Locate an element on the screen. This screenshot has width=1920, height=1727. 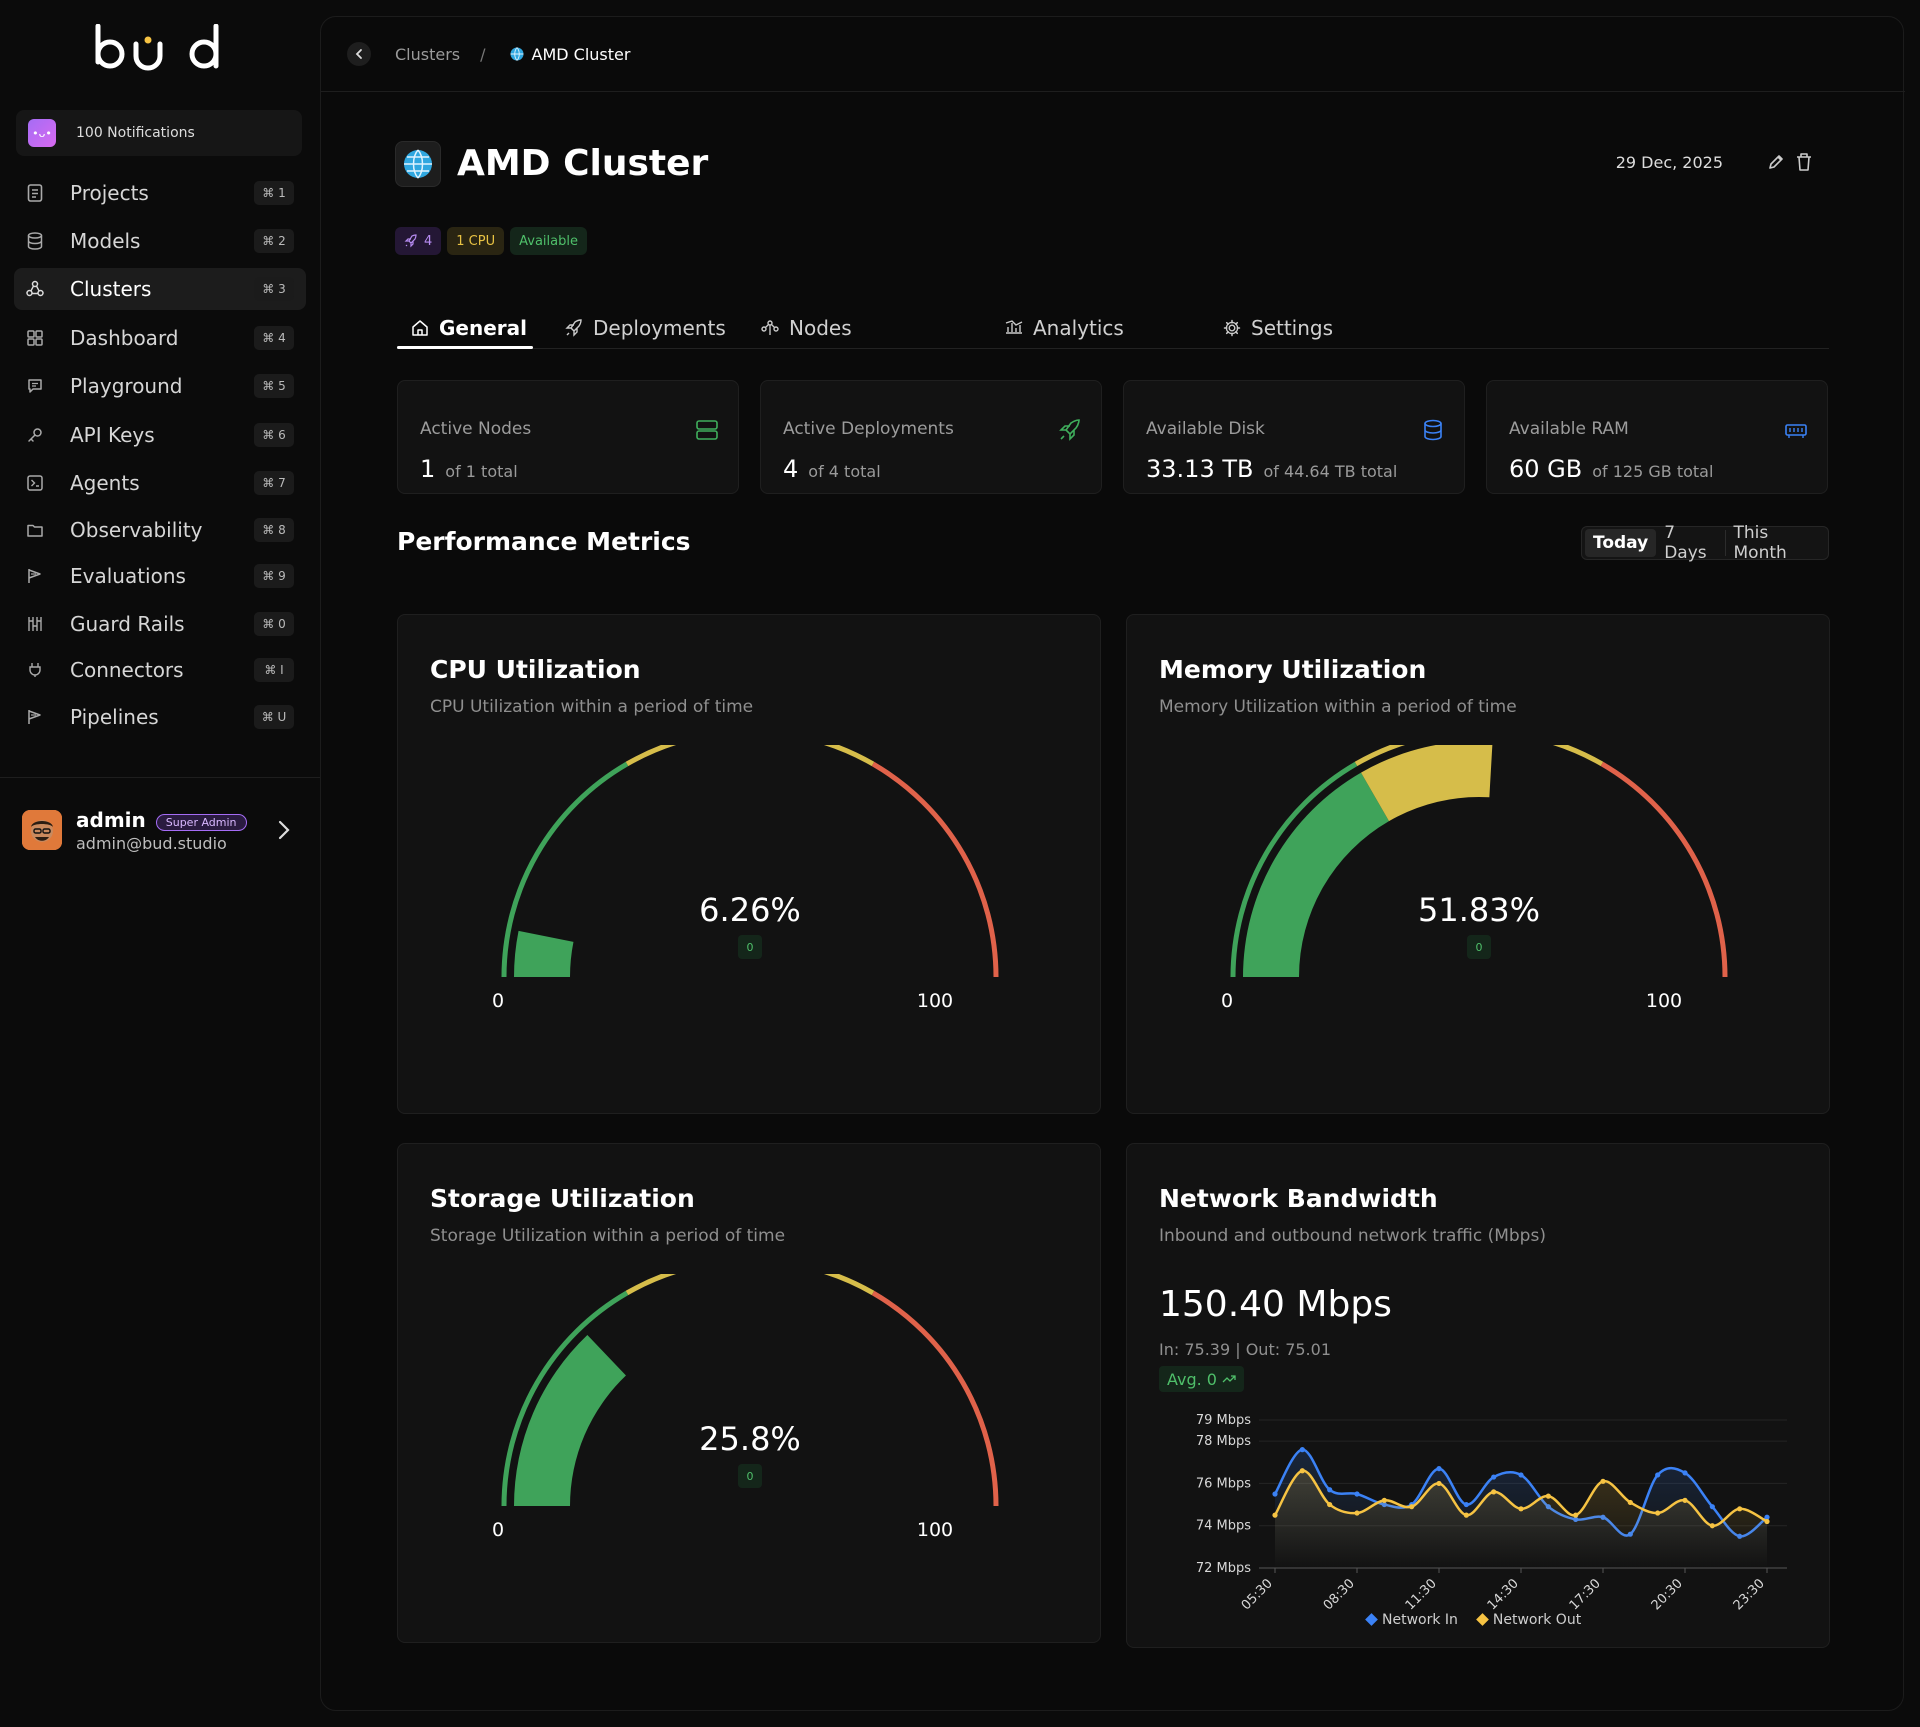
stat-value-row: 1 of 1 total is located at coordinates (469, 469).